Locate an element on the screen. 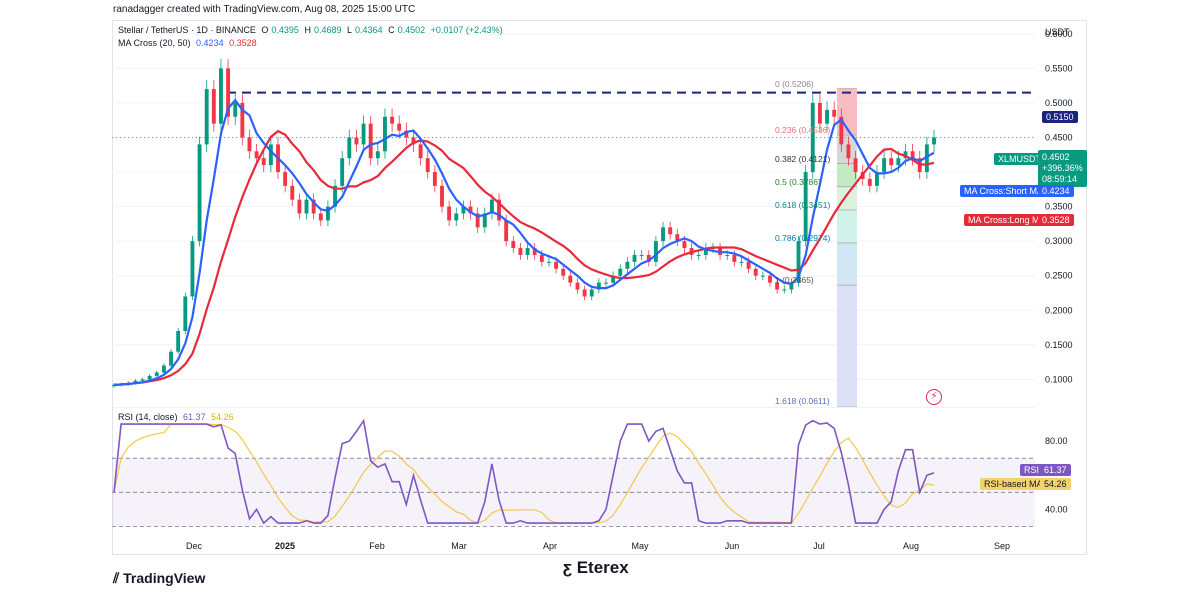  short-ma-value-tag: 0.4234 is located at coordinates (1056, 191).